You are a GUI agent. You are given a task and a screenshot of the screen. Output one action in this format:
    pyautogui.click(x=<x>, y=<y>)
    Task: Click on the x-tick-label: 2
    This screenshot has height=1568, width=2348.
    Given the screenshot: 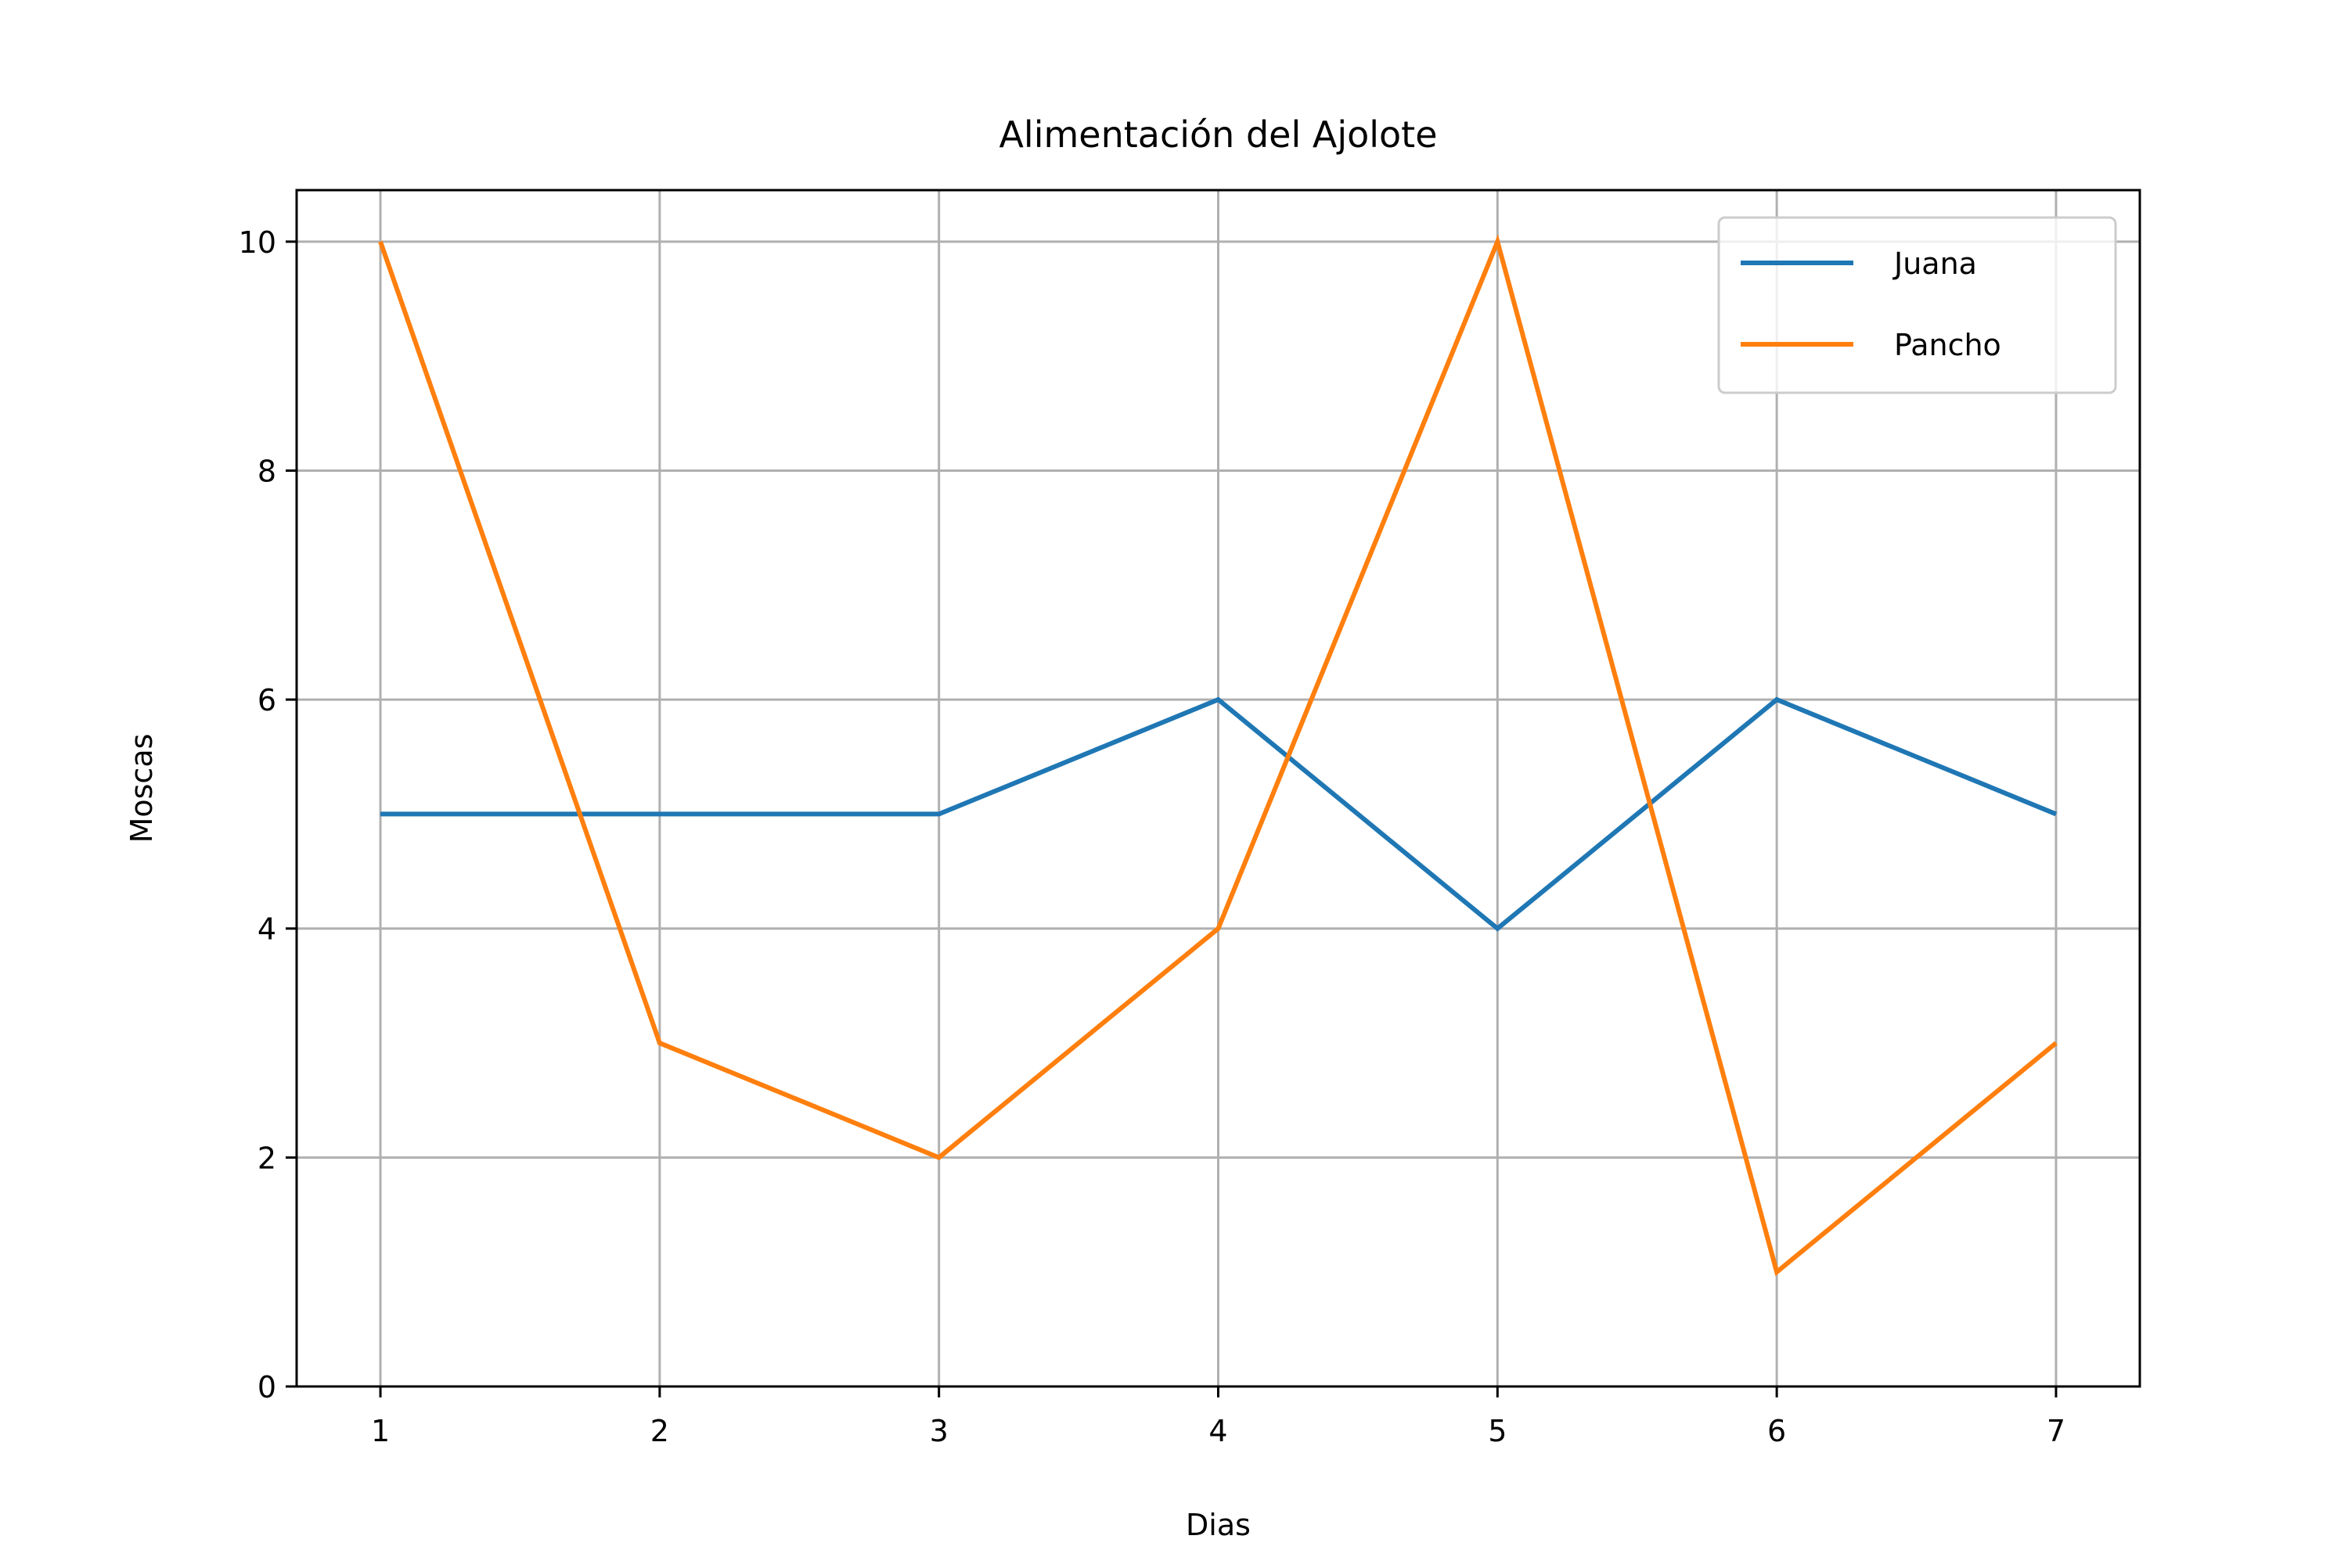 What is the action you would take?
    pyautogui.click(x=659, y=1431)
    